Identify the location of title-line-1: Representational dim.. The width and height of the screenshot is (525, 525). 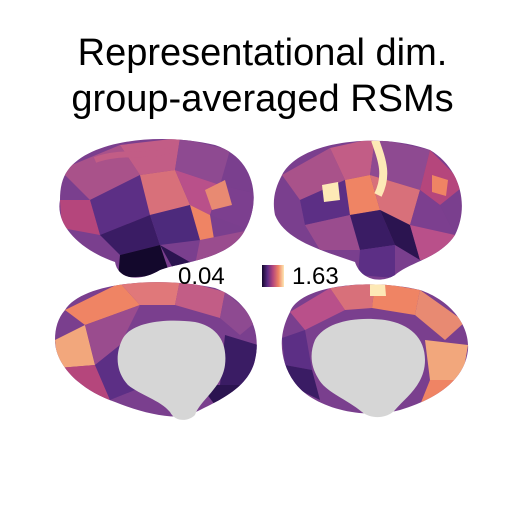
(262, 53).